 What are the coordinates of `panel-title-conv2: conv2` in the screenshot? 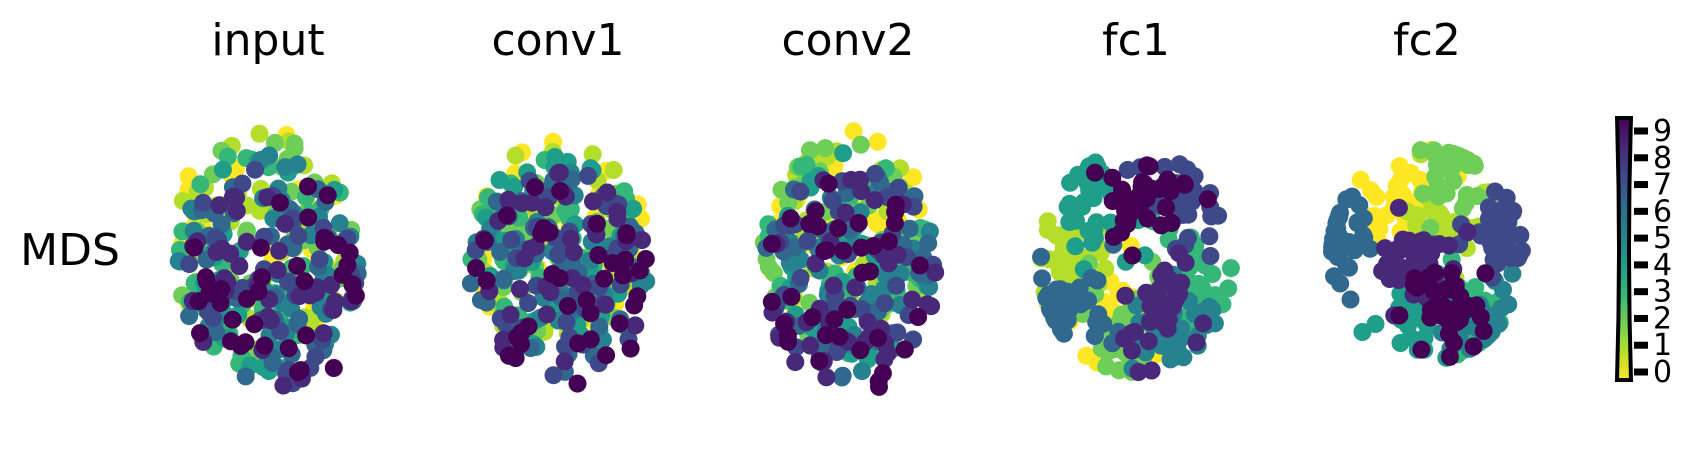 It's located at (847, 40).